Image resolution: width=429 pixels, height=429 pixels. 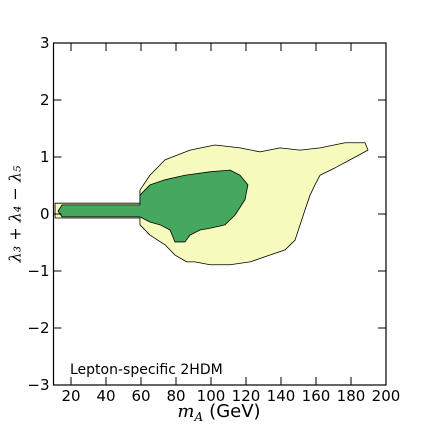 I want to click on x-tick-label: 200, so click(x=386, y=396).